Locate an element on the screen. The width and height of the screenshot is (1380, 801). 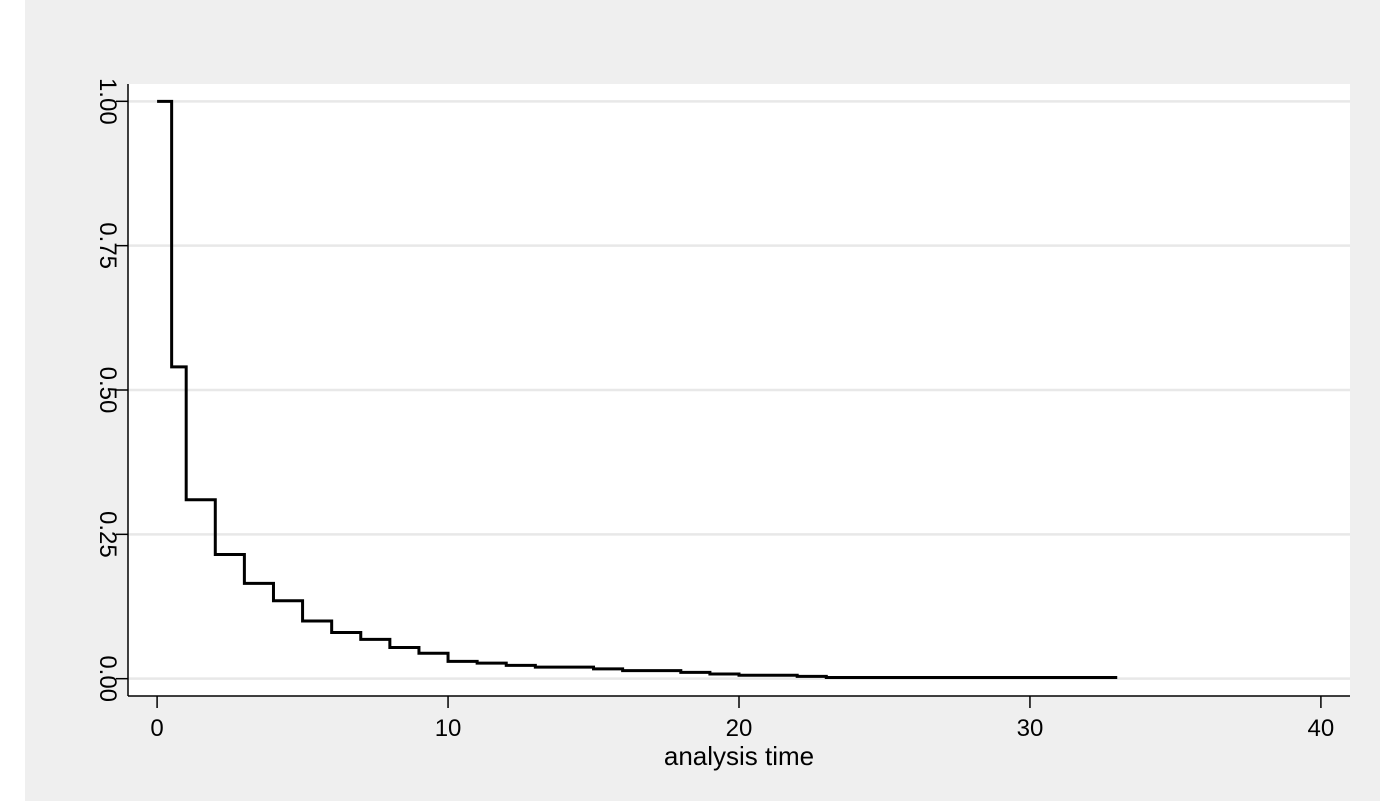
y-tick-label: 0.25 is located at coordinates (107, 534).